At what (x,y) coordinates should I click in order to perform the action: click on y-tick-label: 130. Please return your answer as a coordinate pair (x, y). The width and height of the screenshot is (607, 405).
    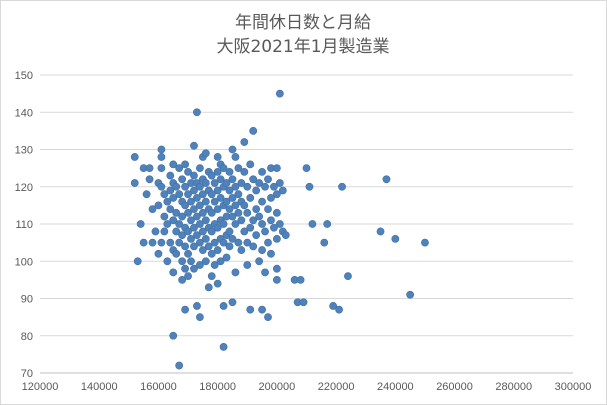
    Looking at the image, I should click on (24, 151).